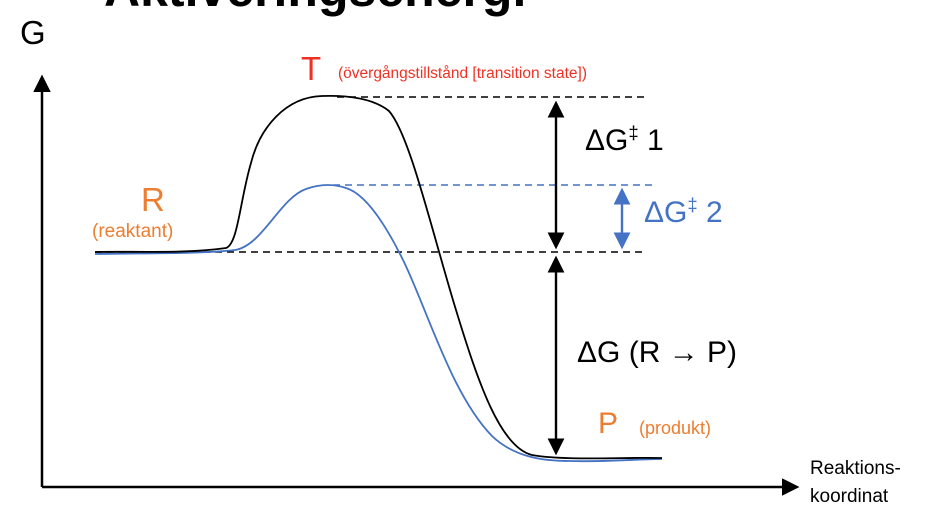 Image resolution: width=948 pixels, height=524 pixels. Describe the element at coordinates (315, 7) in the screenshot. I see `page-title: Aktiveringsenergi` at that location.